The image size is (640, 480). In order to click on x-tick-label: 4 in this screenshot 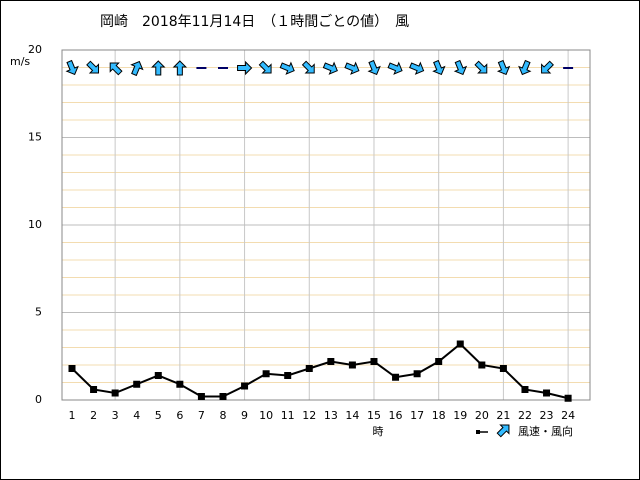, I will do `click(136, 415)`.